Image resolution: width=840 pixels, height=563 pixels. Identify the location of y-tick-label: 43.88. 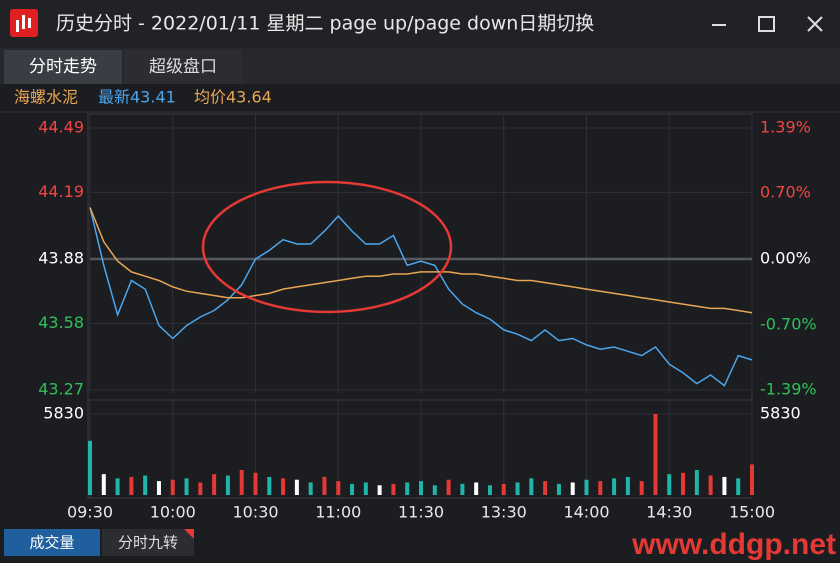
(61, 258).